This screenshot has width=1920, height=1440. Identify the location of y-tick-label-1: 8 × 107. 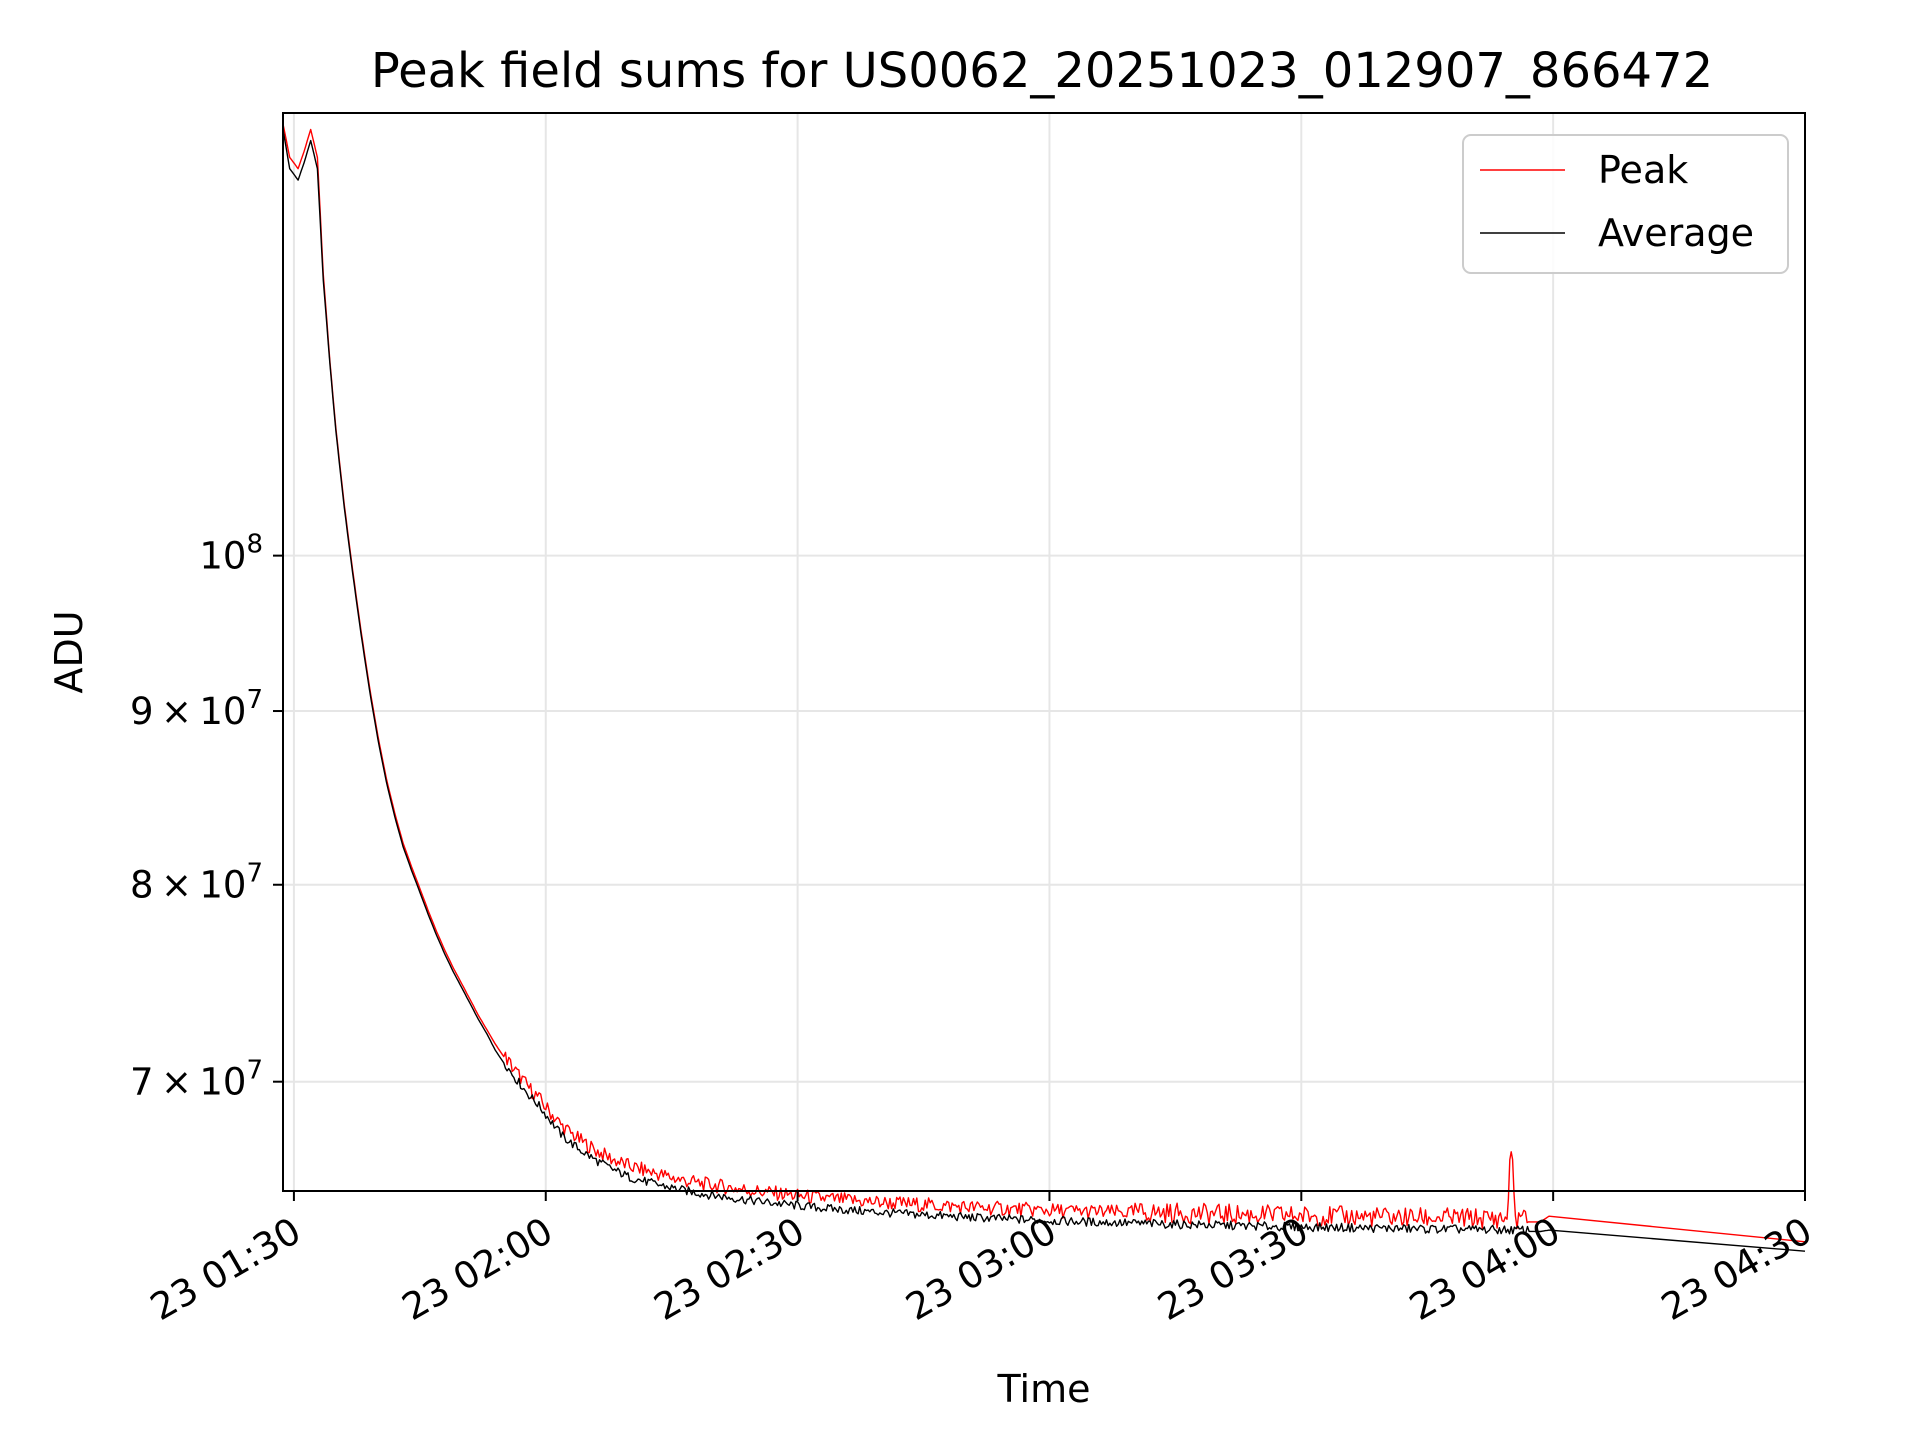
(196, 883).